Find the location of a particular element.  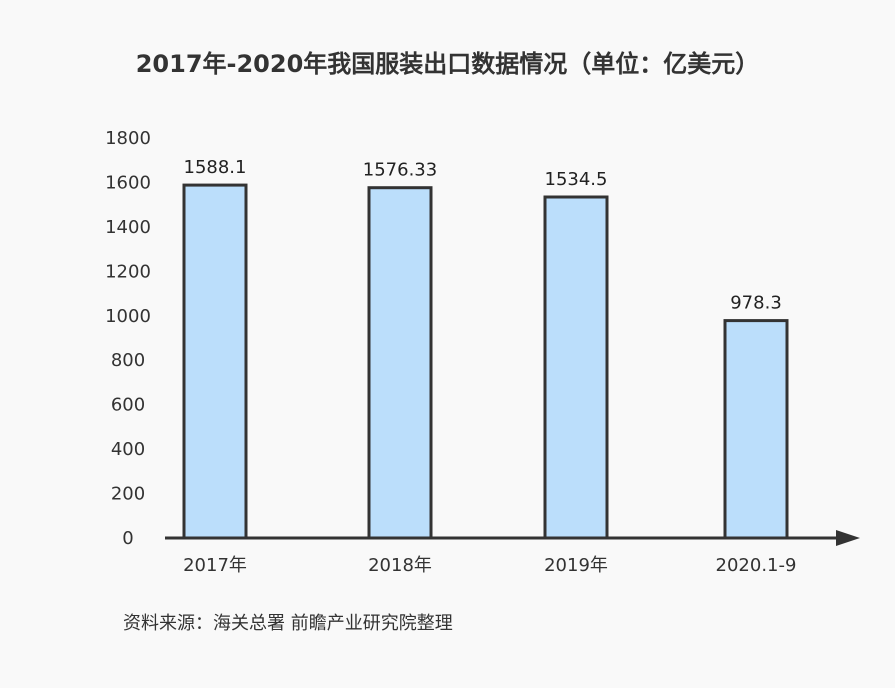

y-tick-label: 1600 is located at coordinates (128, 182).